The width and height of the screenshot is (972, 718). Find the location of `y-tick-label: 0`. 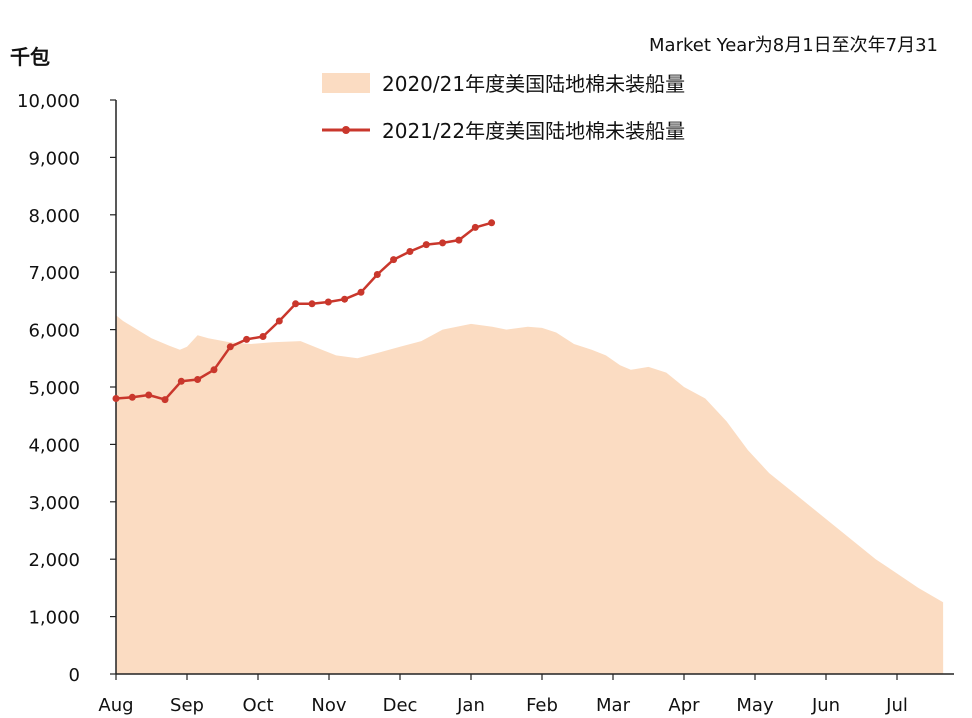

y-tick-label: 0 is located at coordinates (74, 675).